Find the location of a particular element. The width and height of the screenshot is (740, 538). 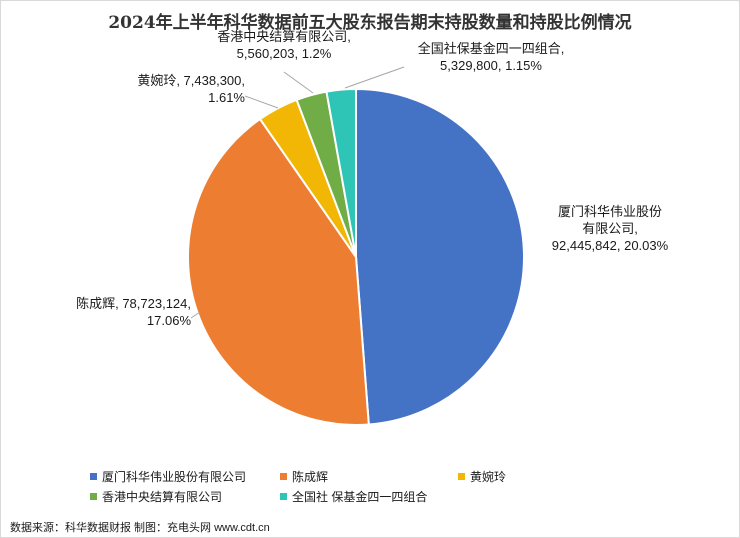

legend-item-hkscc: 香港中央结算有限公司 is located at coordinates (156, 496).